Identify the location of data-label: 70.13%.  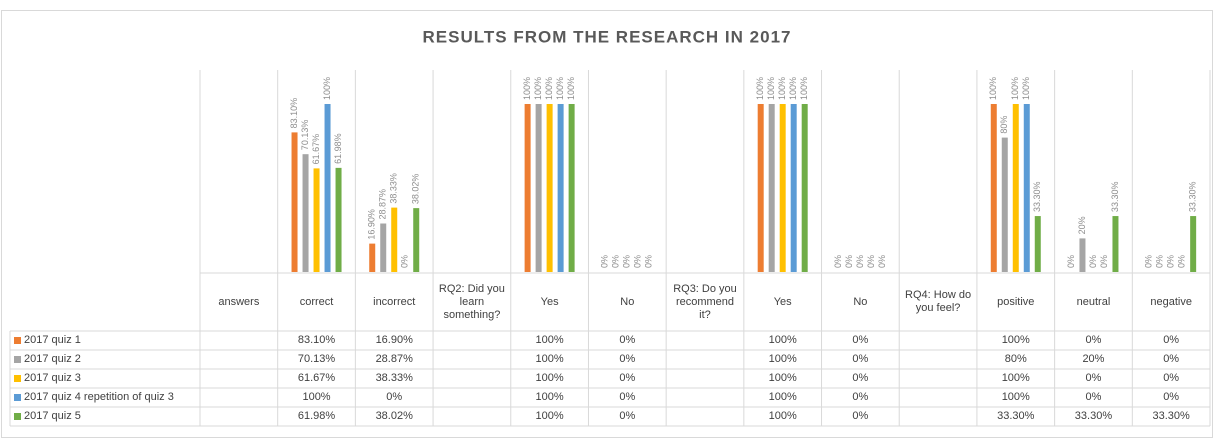
(305, 135).